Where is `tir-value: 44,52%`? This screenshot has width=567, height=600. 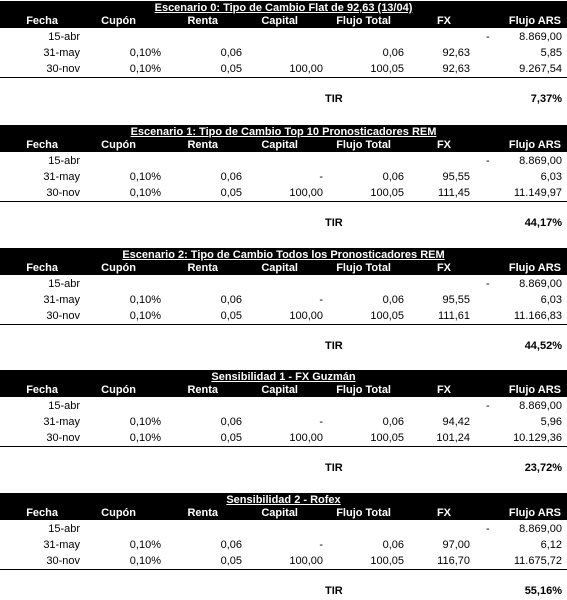 tir-value: 44,52% is located at coordinates (543, 346).